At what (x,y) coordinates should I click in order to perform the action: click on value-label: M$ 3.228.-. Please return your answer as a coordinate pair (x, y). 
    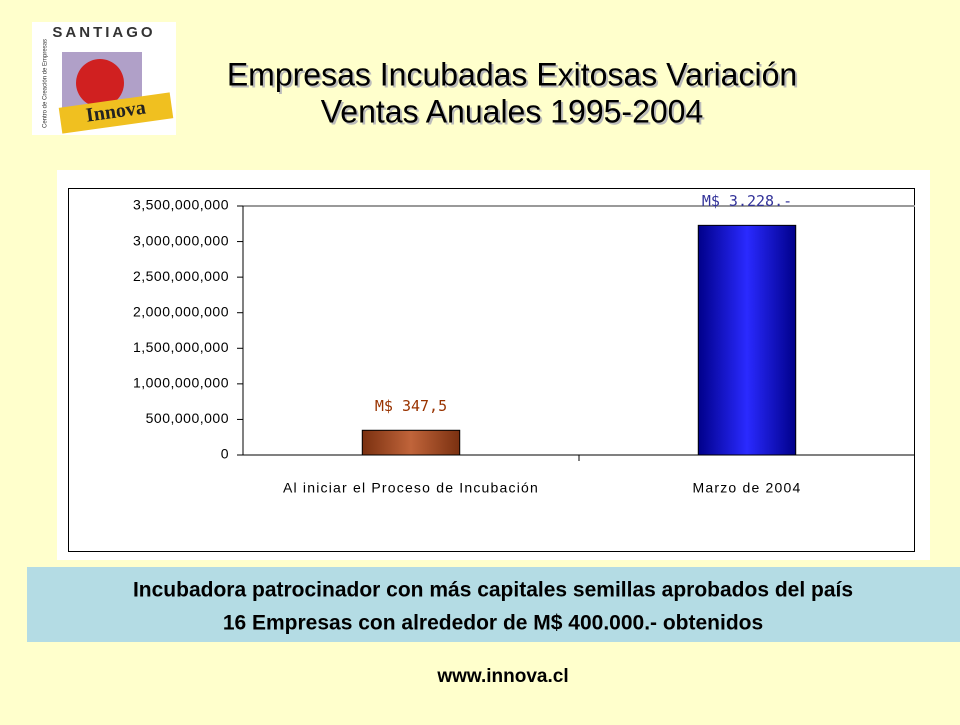
    Looking at the image, I should click on (747, 201).